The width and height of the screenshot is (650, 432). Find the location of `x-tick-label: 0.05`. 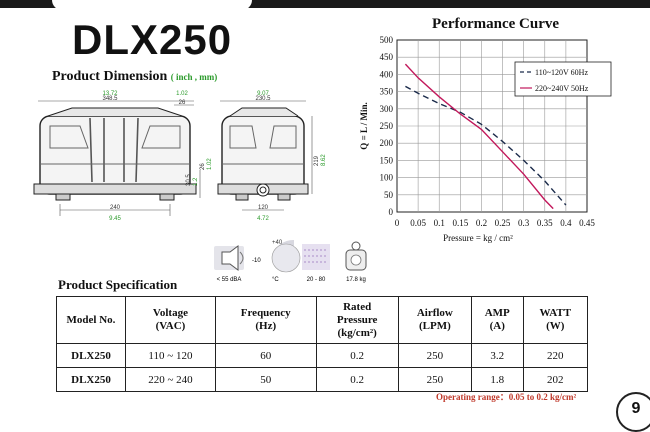

x-tick-label: 0.05 is located at coordinates (418, 223).